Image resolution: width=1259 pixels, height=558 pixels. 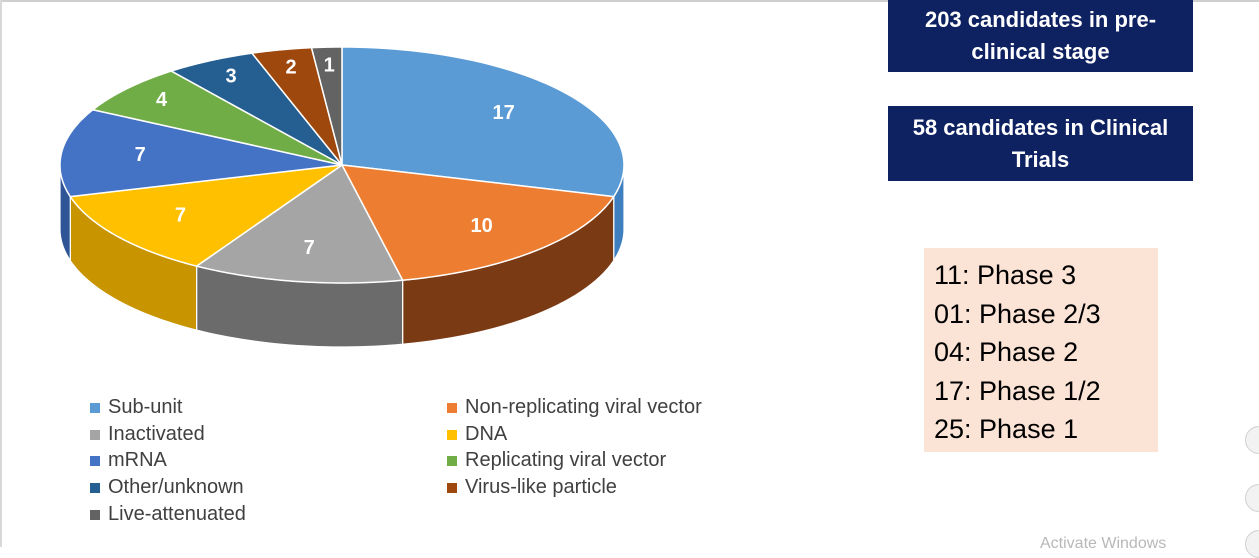 I want to click on legend-item-live-attenuated: Live-attenuated, so click(x=168, y=514).